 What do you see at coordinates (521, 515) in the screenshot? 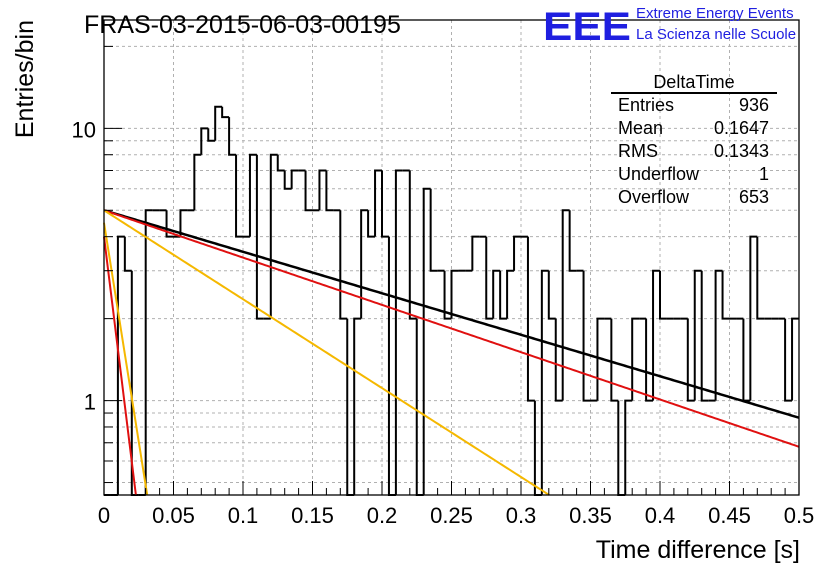
I see `x-tick-label: 0.3` at bounding box center [521, 515].